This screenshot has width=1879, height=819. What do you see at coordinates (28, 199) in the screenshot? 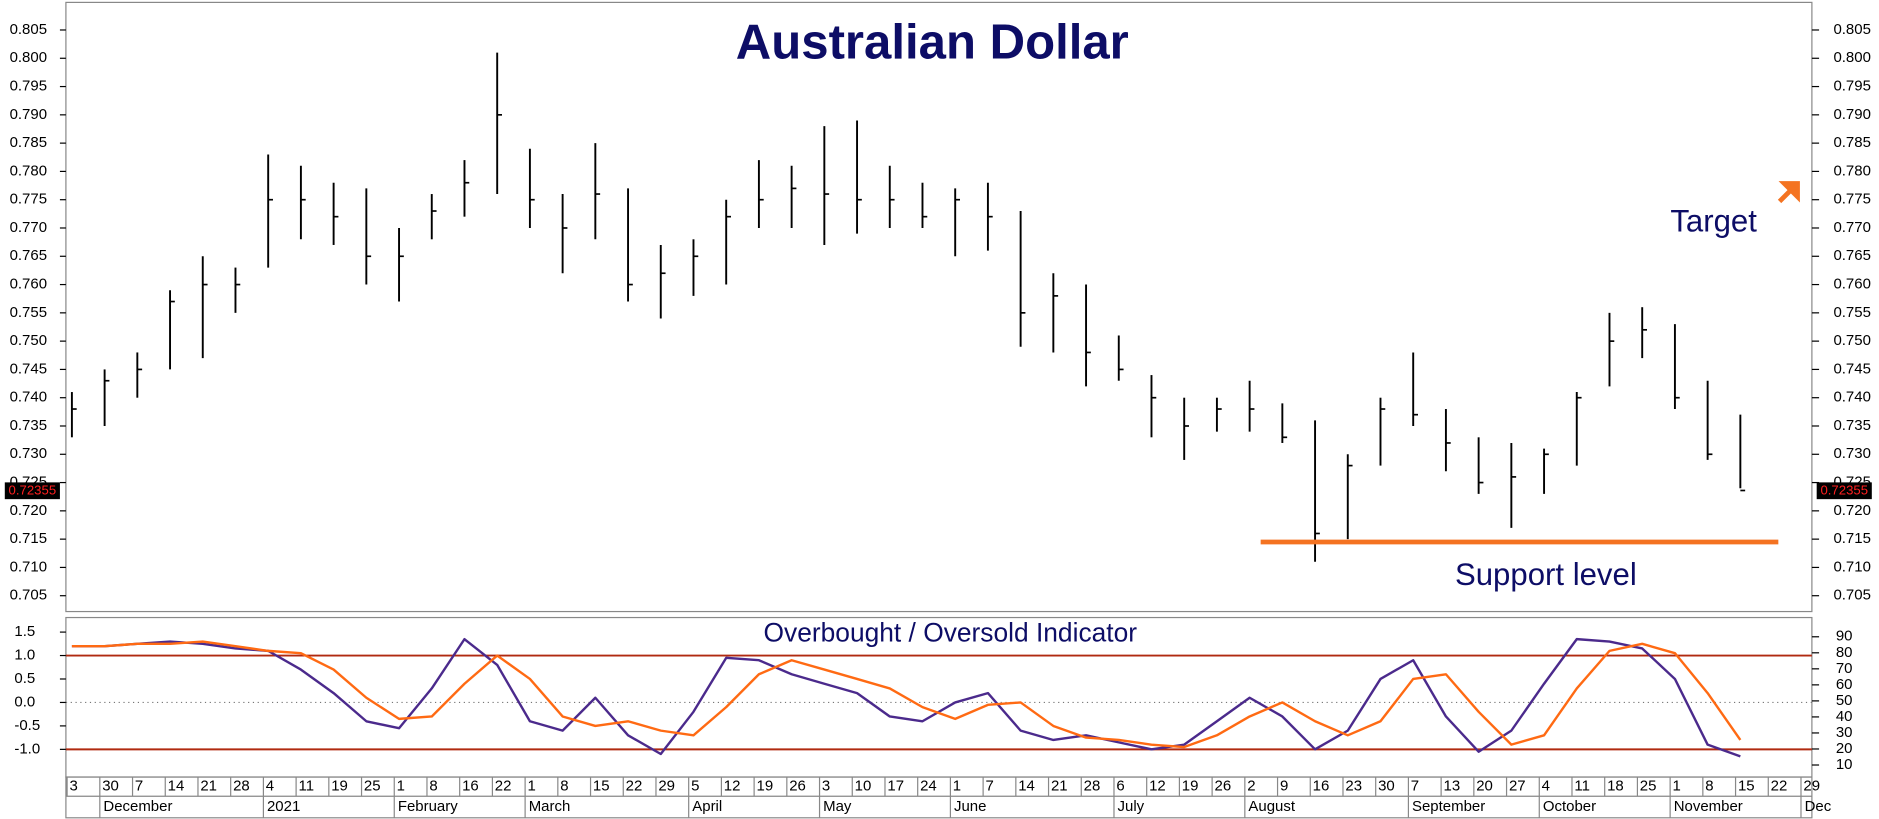
I see `y-tick-label: 0.775` at bounding box center [28, 199].